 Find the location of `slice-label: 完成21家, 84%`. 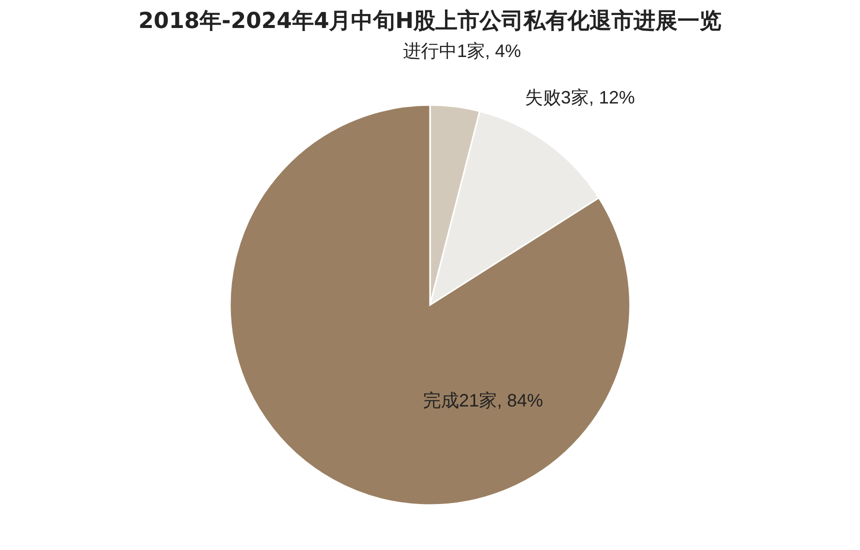

slice-label: 完成21家, 84% is located at coordinates (483, 400).